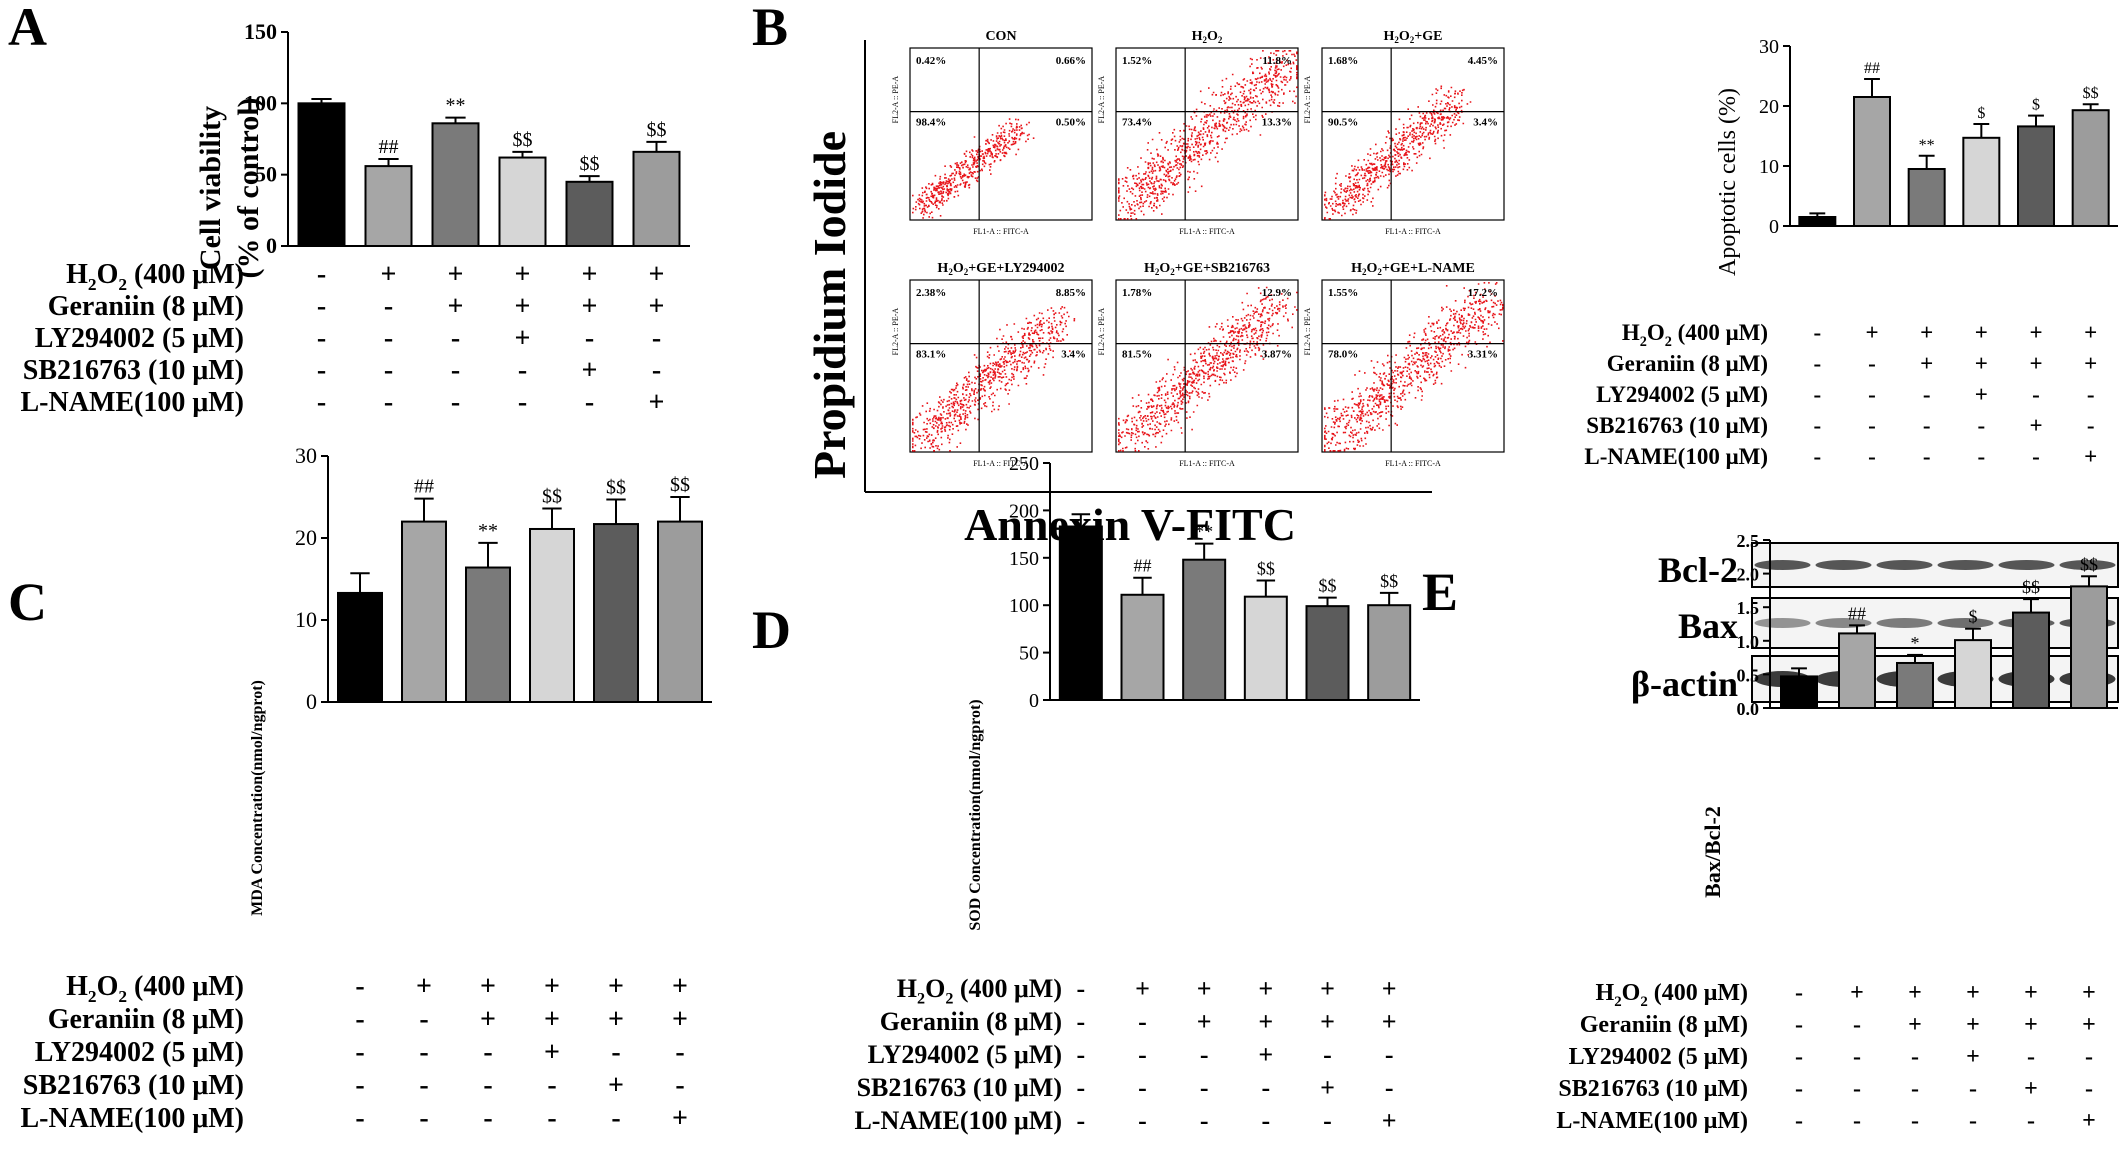 Image resolution: width=2128 pixels, height=1154 pixels. Describe the element at coordinates (260, 31) in the screenshot. I see `y-tick-label: 150` at that location.